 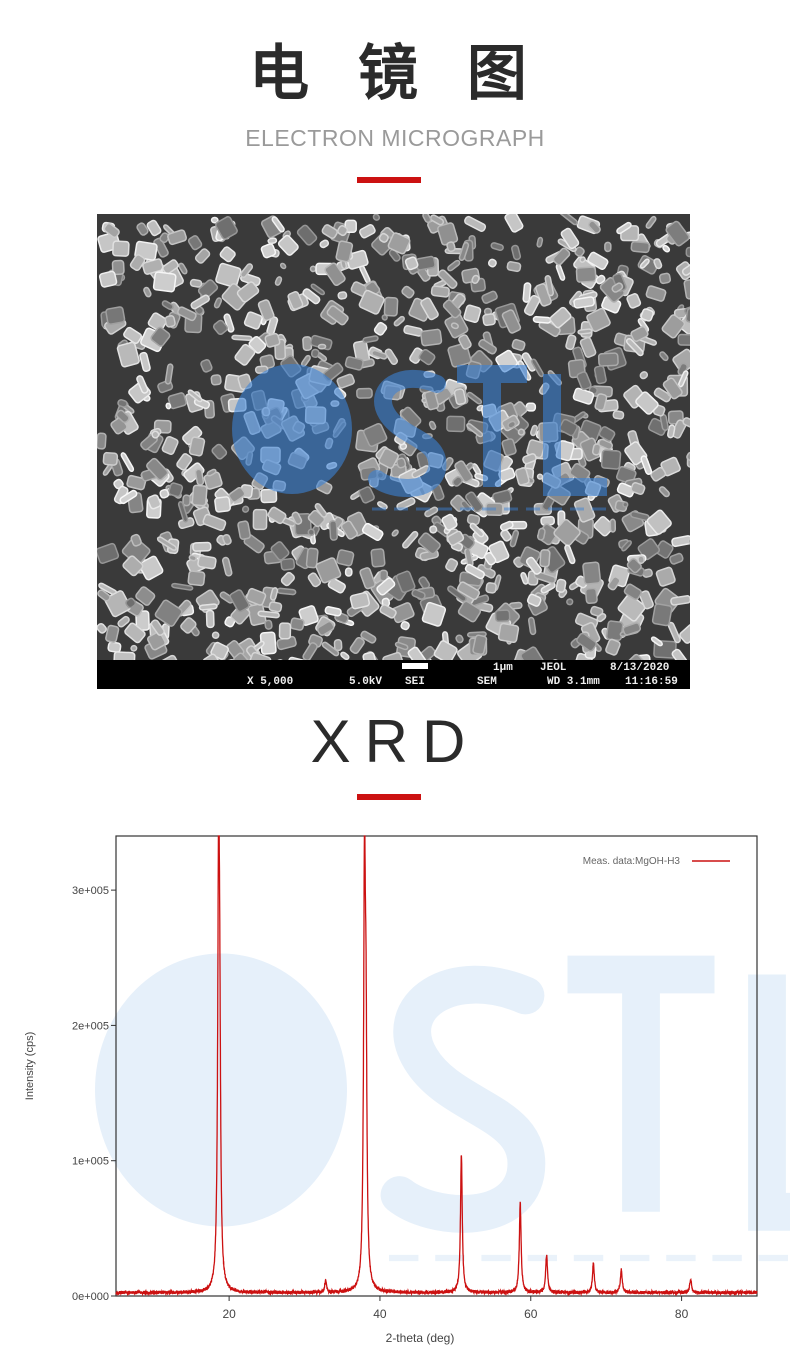 I want to click on x-axis-label: 2-theta (deg), so click(x=420, y=1338).